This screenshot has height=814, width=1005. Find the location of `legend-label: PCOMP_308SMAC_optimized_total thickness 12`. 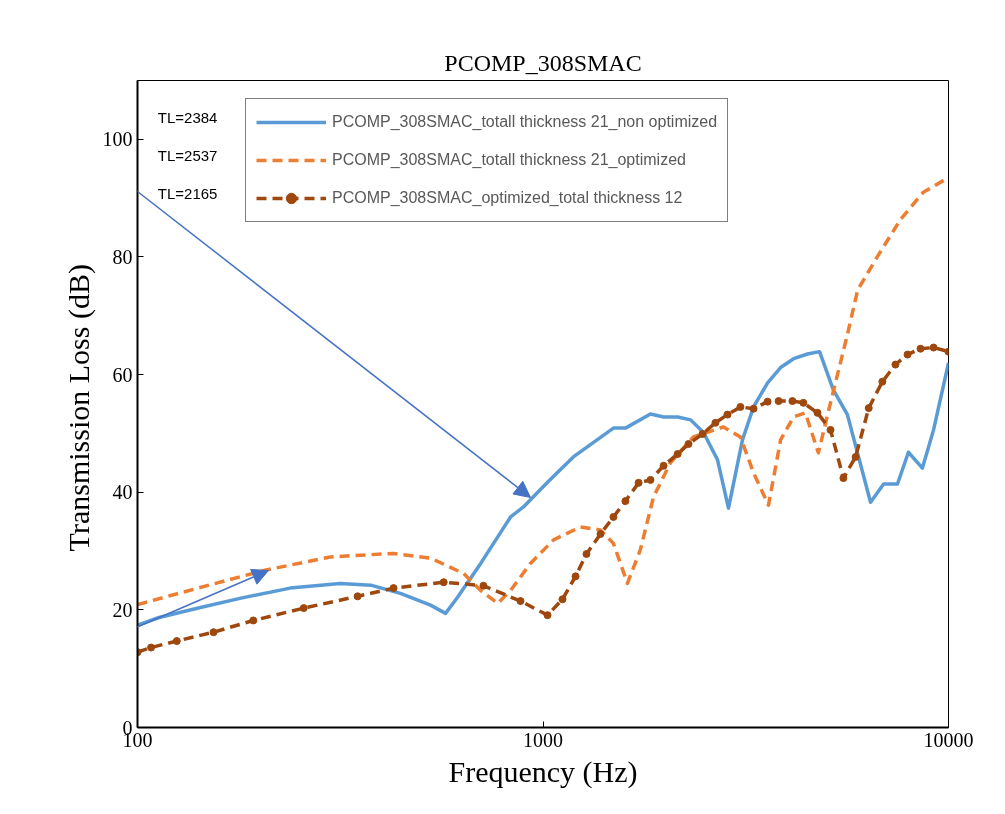

legend-label: PCOMP_308SMAC_optimized_total thickness 12 is located at coordinates (507, 198).